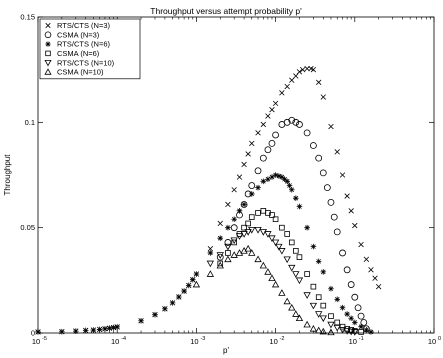 This screenshot has width=443, height=358. What do you see at coordinates (86, 62) in the screenshot?
I see `legend-entry: RTS/CTS (N=10)` at bounding box center [86, 62].